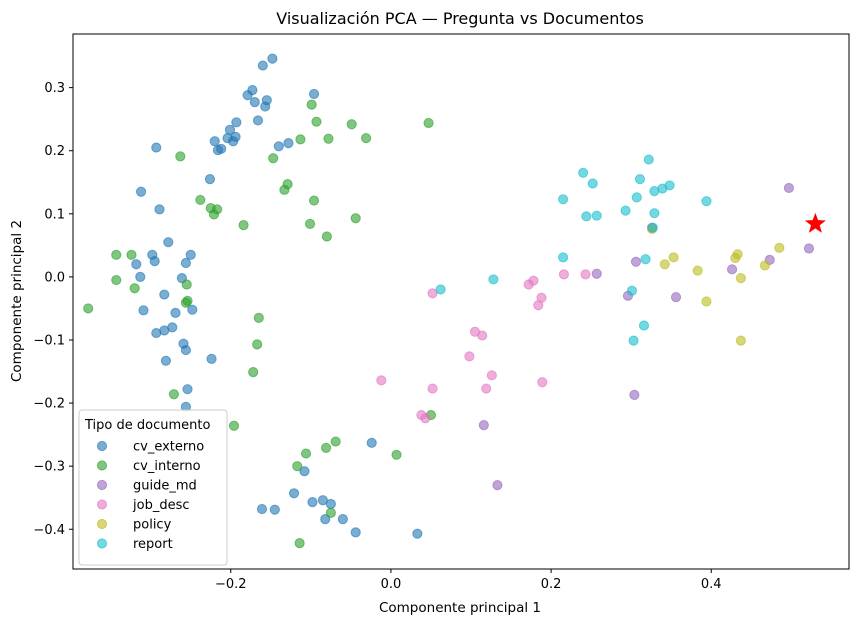 The height and width of the screenshot is (625, 857). Describe the element at coordinates (102, 524) in the screenshot. I see `legend-marker-policy` at that location.